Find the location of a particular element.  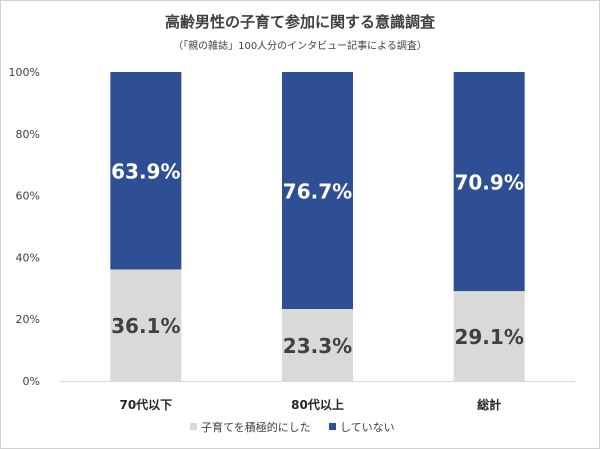

legend-label-engaged: 子育てを積極的にした is located at coordinates (256, 427).